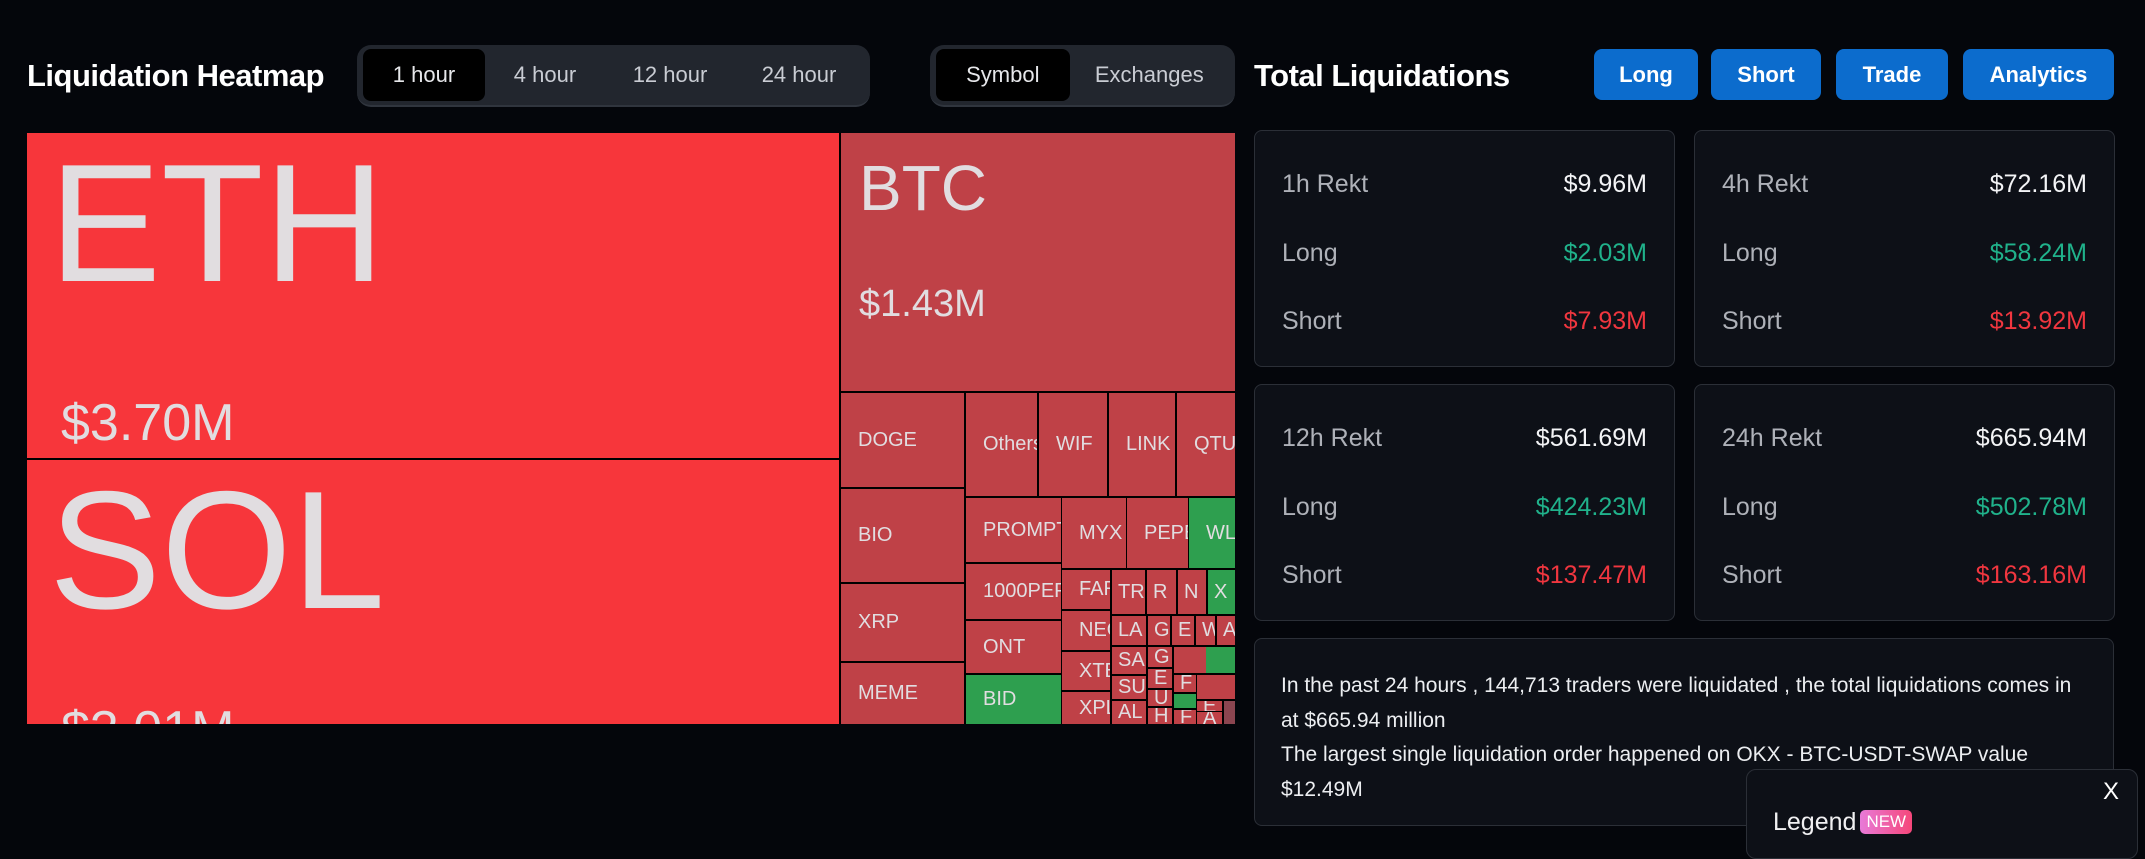  What do you see at coordinates (922, 304) in the screenshot?
I see `tile-value: $1.43M` at bounding box center [922, 304].